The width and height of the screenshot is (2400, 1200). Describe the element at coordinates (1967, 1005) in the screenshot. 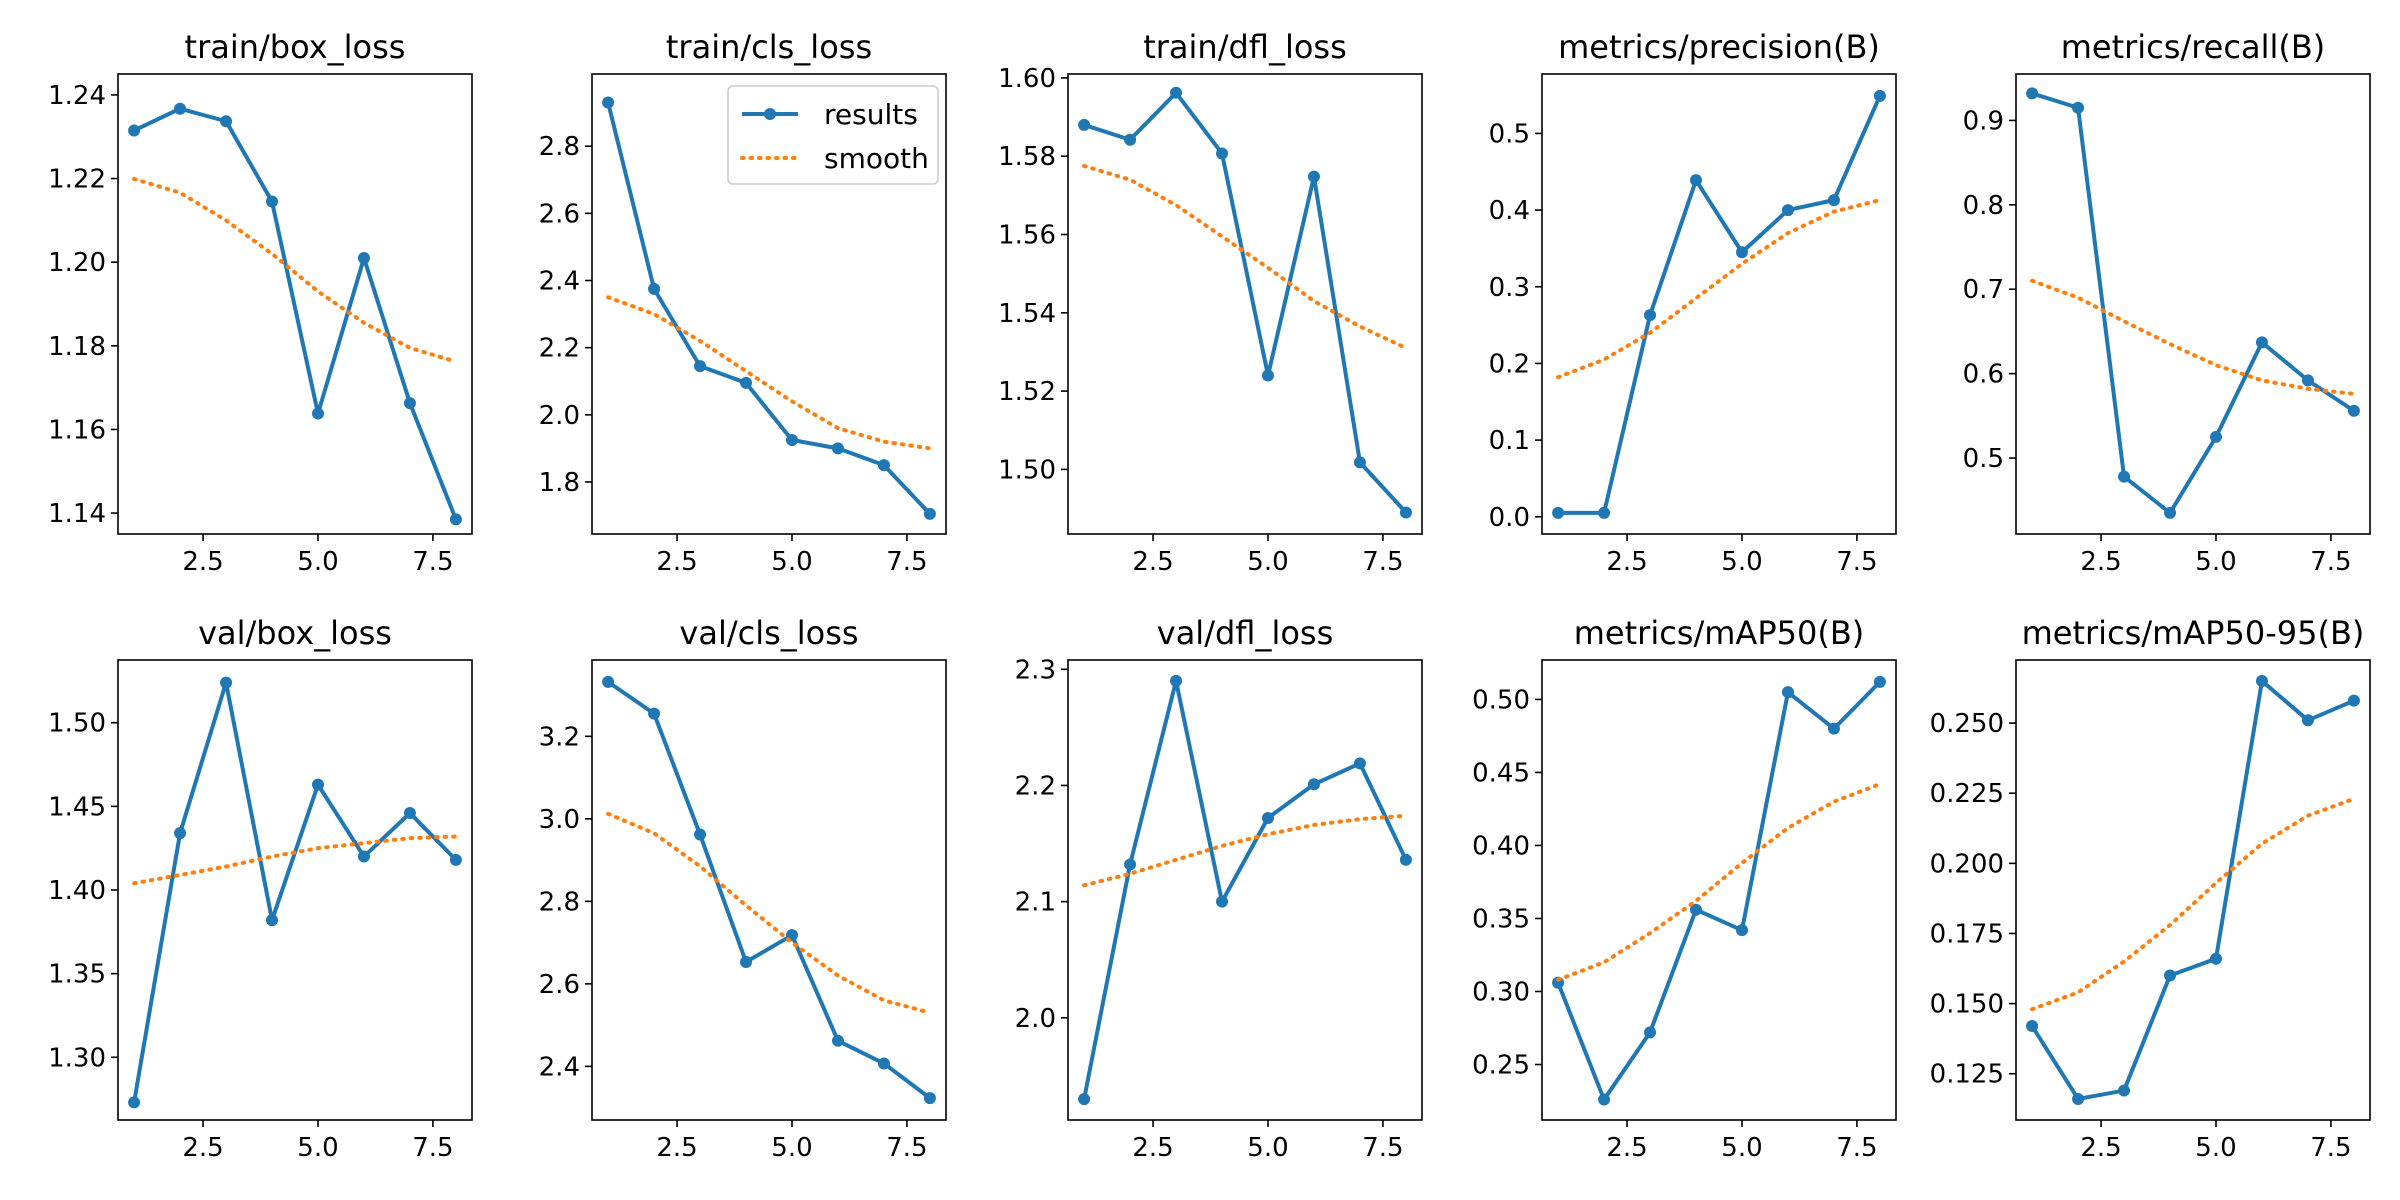

I see `y-tick-label: 0.150` at that location.